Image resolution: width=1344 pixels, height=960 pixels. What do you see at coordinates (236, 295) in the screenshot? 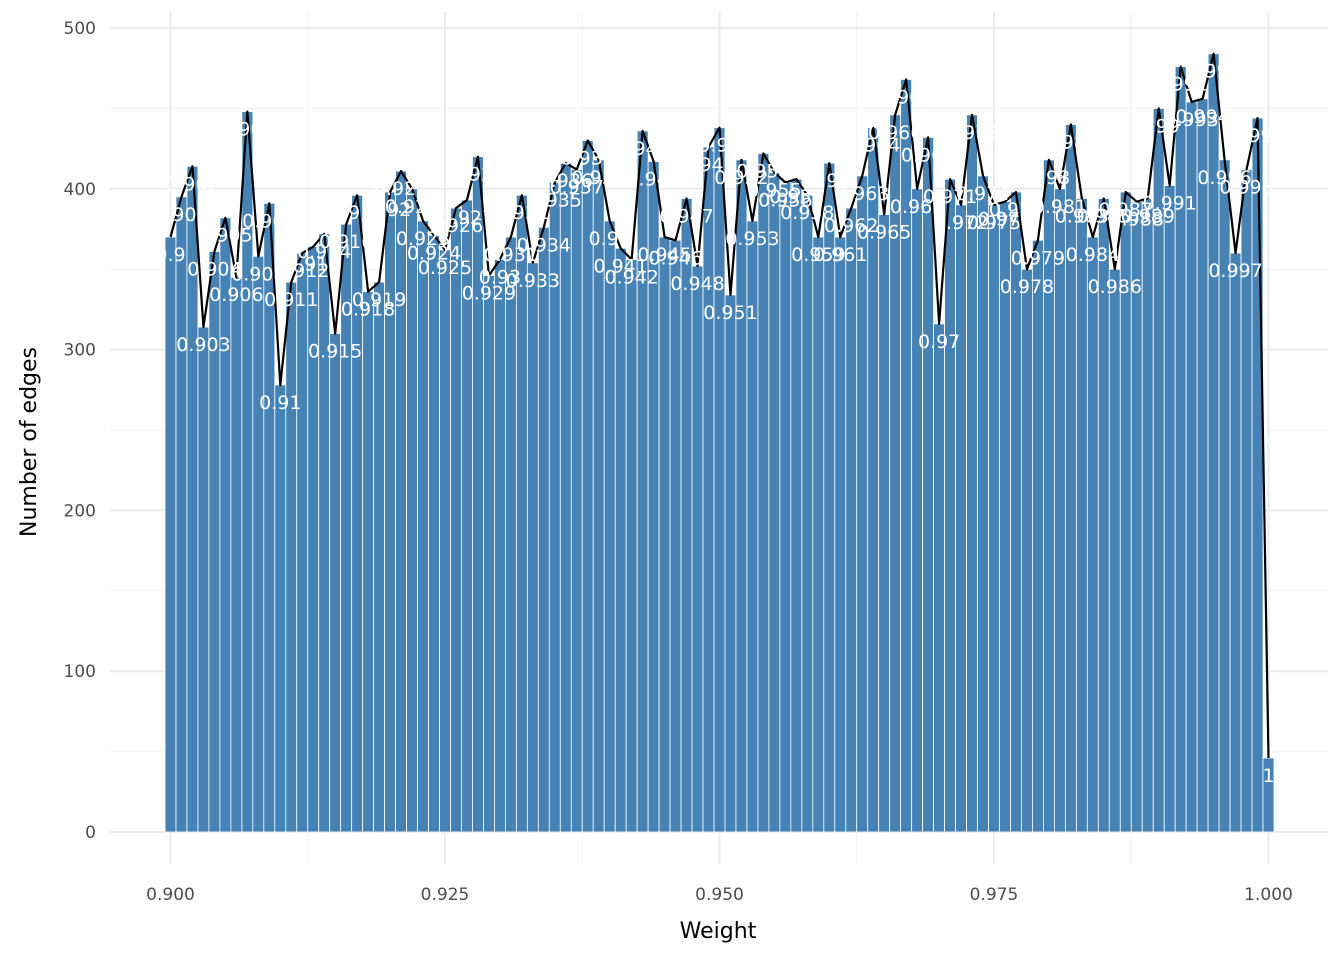
I see `bar-value-label: 0.906` at bounding box center [236, 295].